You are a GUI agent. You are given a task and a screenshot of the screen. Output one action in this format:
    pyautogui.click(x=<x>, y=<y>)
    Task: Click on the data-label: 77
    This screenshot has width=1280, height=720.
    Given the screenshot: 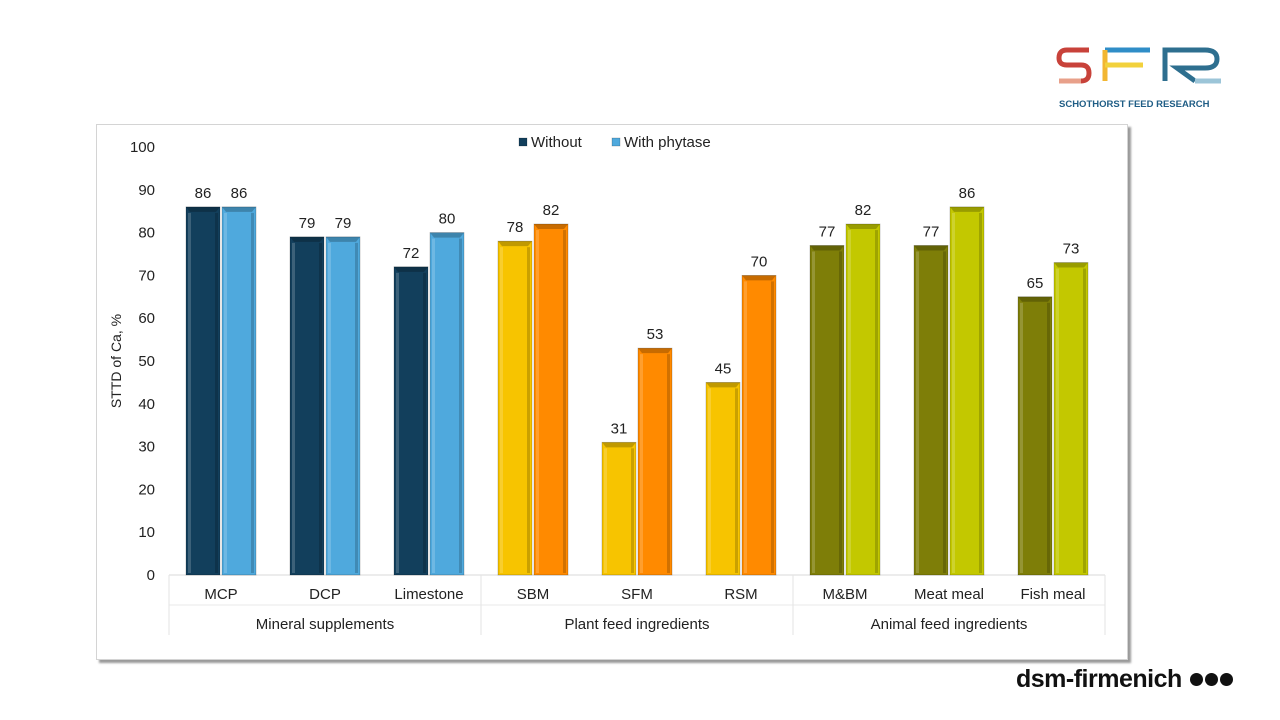 What is the action you would take?
    pyautogui.click(x=827, y=231)
    